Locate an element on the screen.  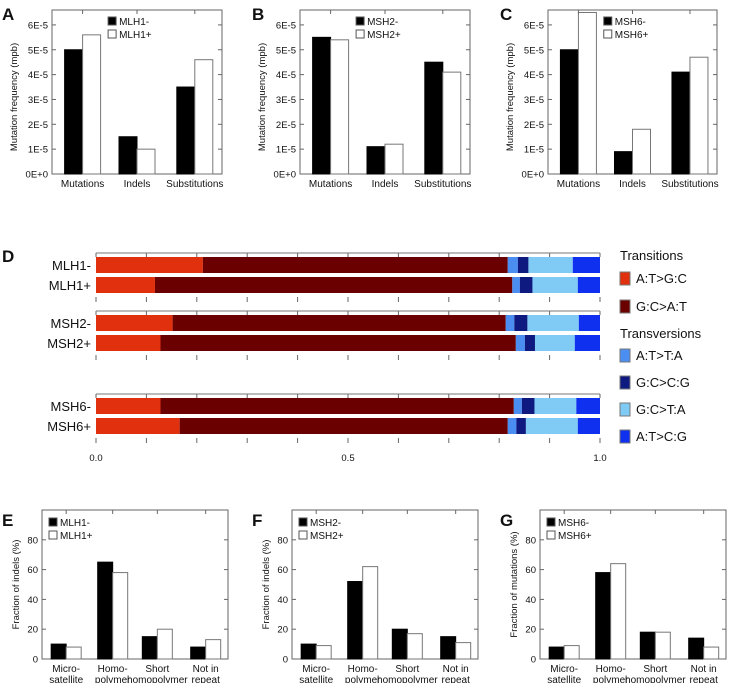
legend-label: G:C>A:T is located at coordinates (661, 306).